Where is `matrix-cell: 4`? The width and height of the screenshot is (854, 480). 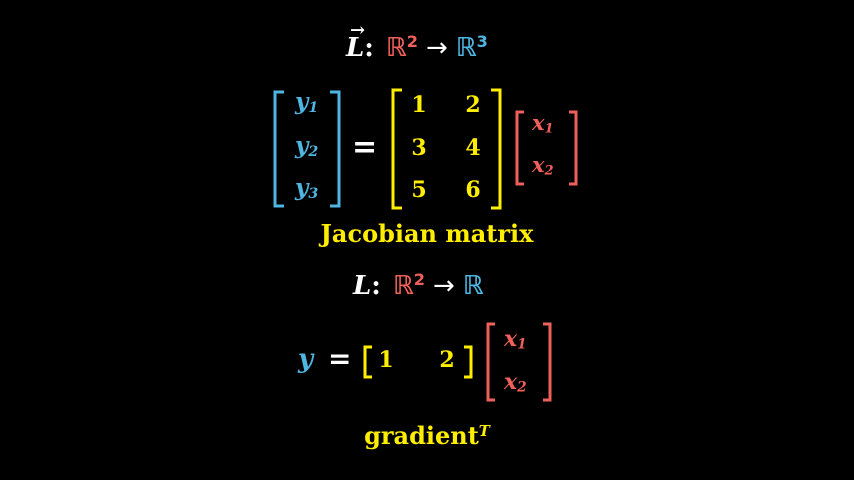
matrix-cell: 4 is located at coordinates (473, 148).